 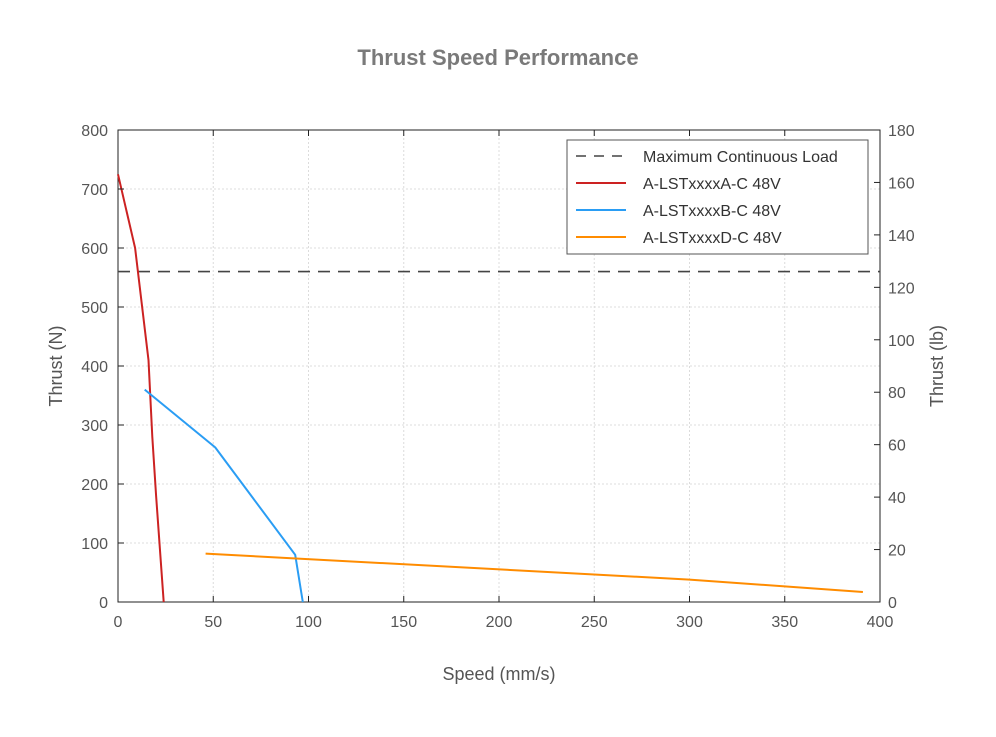 What do you see at coordinates (901, 341) in the screenshot?
I see `y2-tick-label: 100` at bounding box center [901, 341].